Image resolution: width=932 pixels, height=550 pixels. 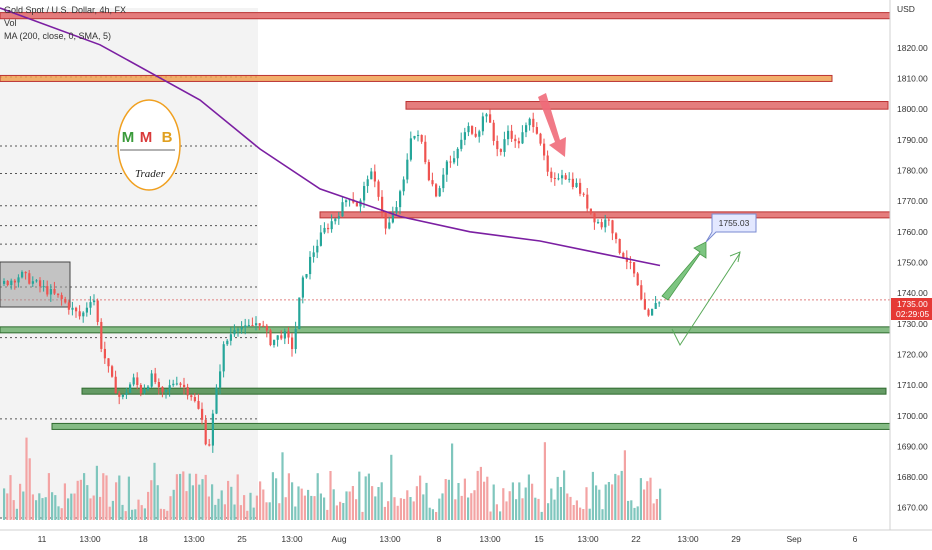 I want to click on y-tick-label-6: 1760.00, so click(x=912, y=232).